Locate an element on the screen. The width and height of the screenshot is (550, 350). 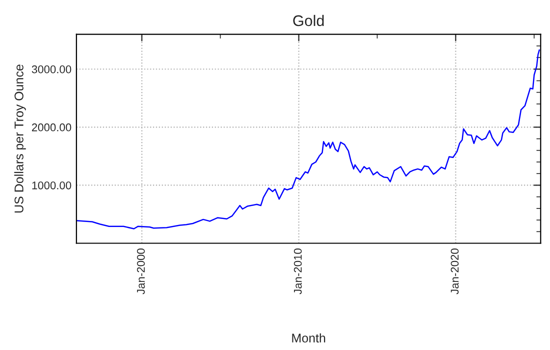
x-tick-label: Jan-2000 is located at coordinates (140, 271).